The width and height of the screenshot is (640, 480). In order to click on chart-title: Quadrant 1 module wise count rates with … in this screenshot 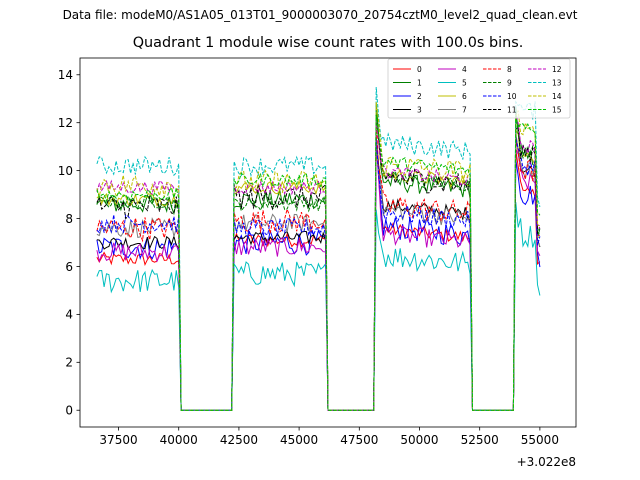, I will do `click(328, 43)`.